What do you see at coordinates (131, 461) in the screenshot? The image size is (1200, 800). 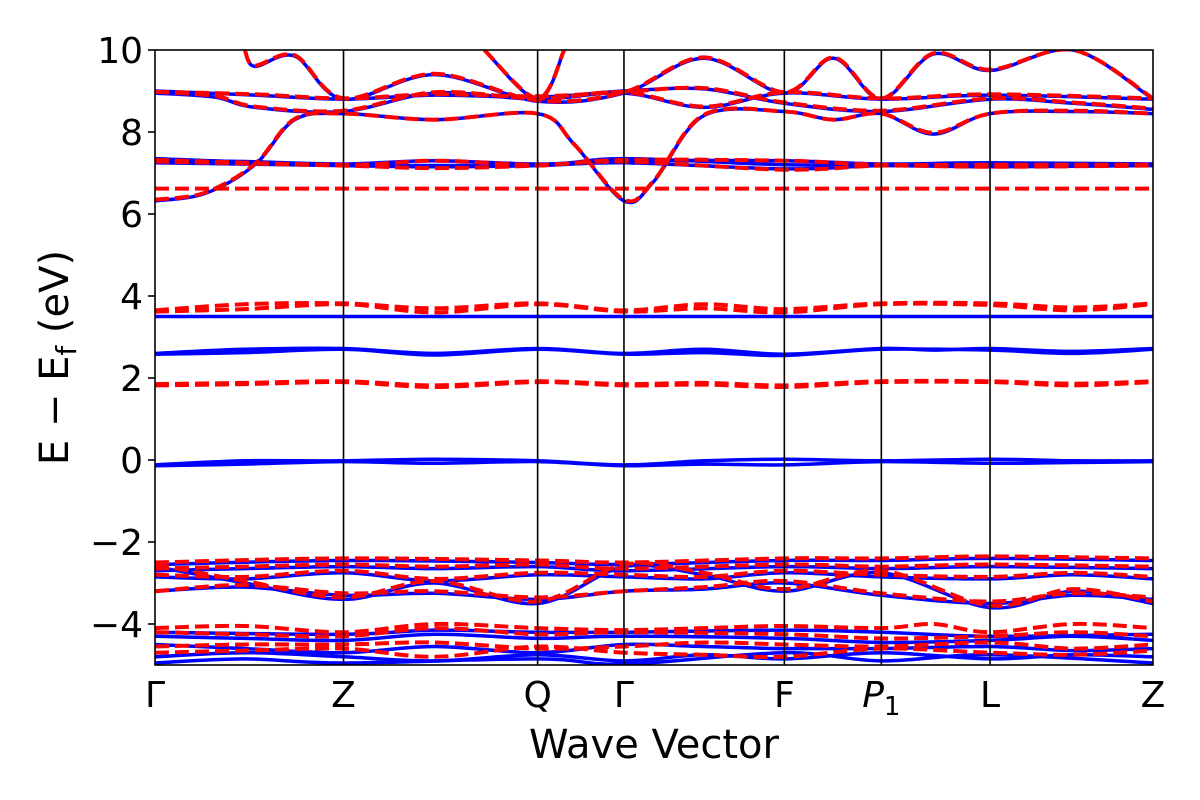 I see `y-tick-label: 0` at bounding box center [131, 461].